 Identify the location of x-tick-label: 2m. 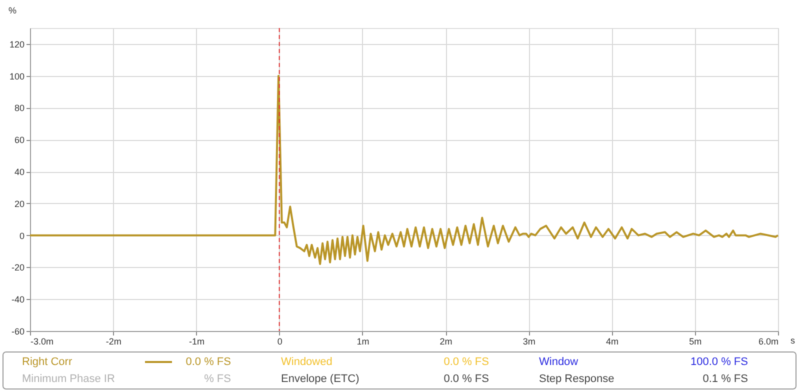
(446, 341).